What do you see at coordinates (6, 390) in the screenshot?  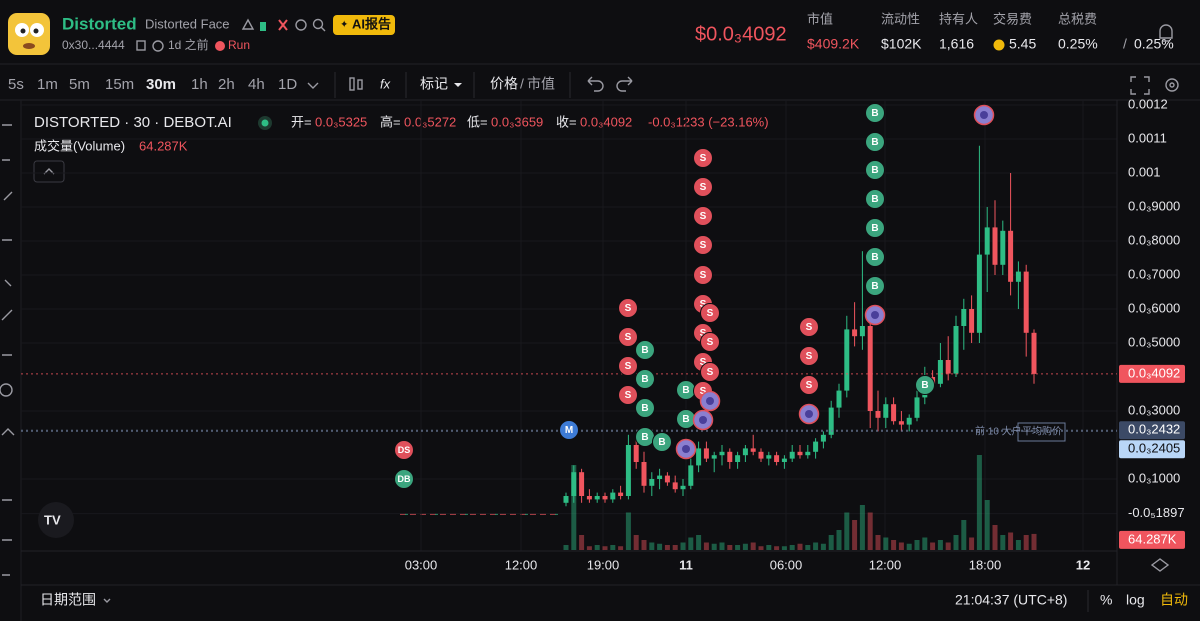 I see `tool-icon` at bounding box center [6, 390].